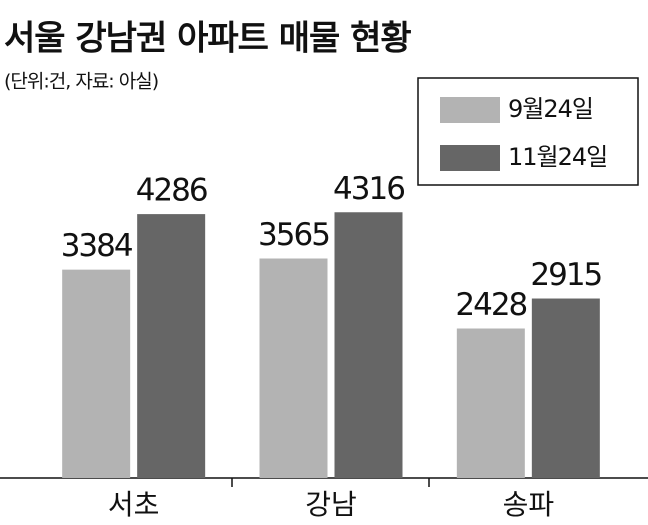  Describe the element at coordinates (293, 235) in the screenshot. I see `value-label: 3565` at that location.